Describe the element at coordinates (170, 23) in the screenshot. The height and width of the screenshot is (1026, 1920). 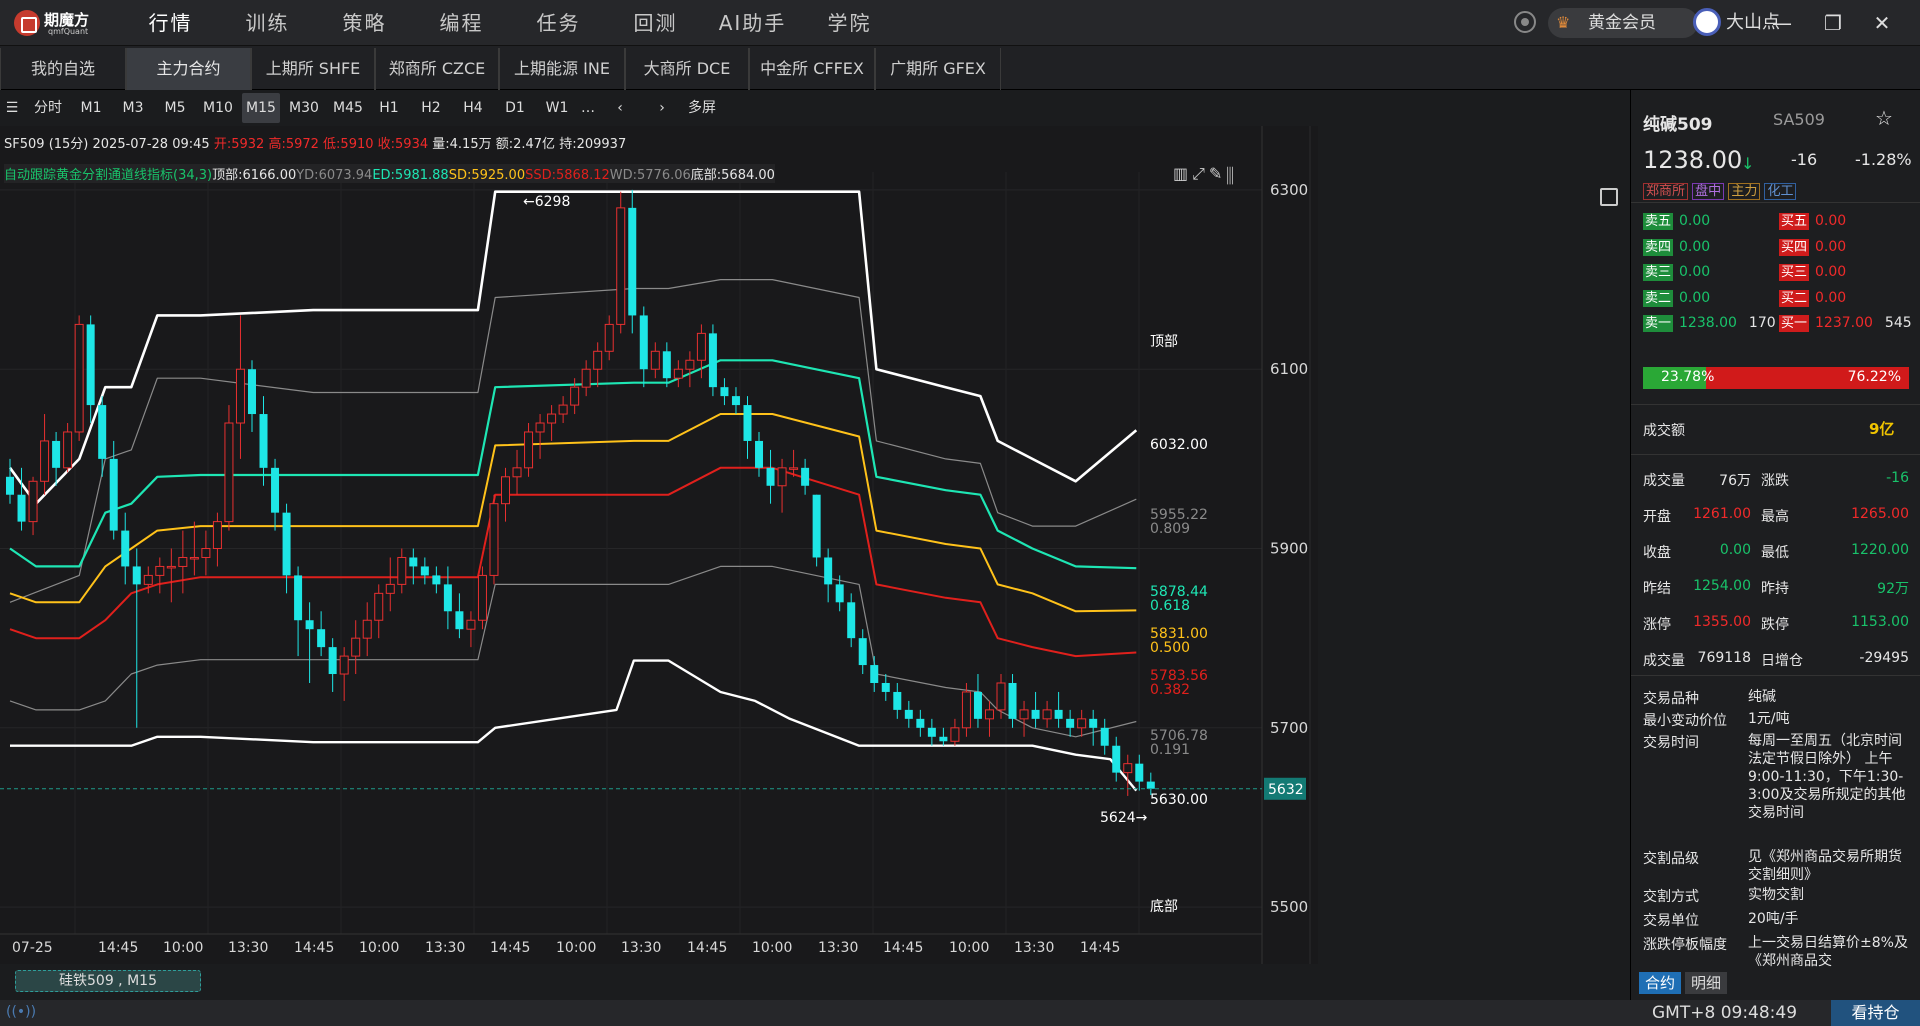
I see `nav-market: 行情` at that location.